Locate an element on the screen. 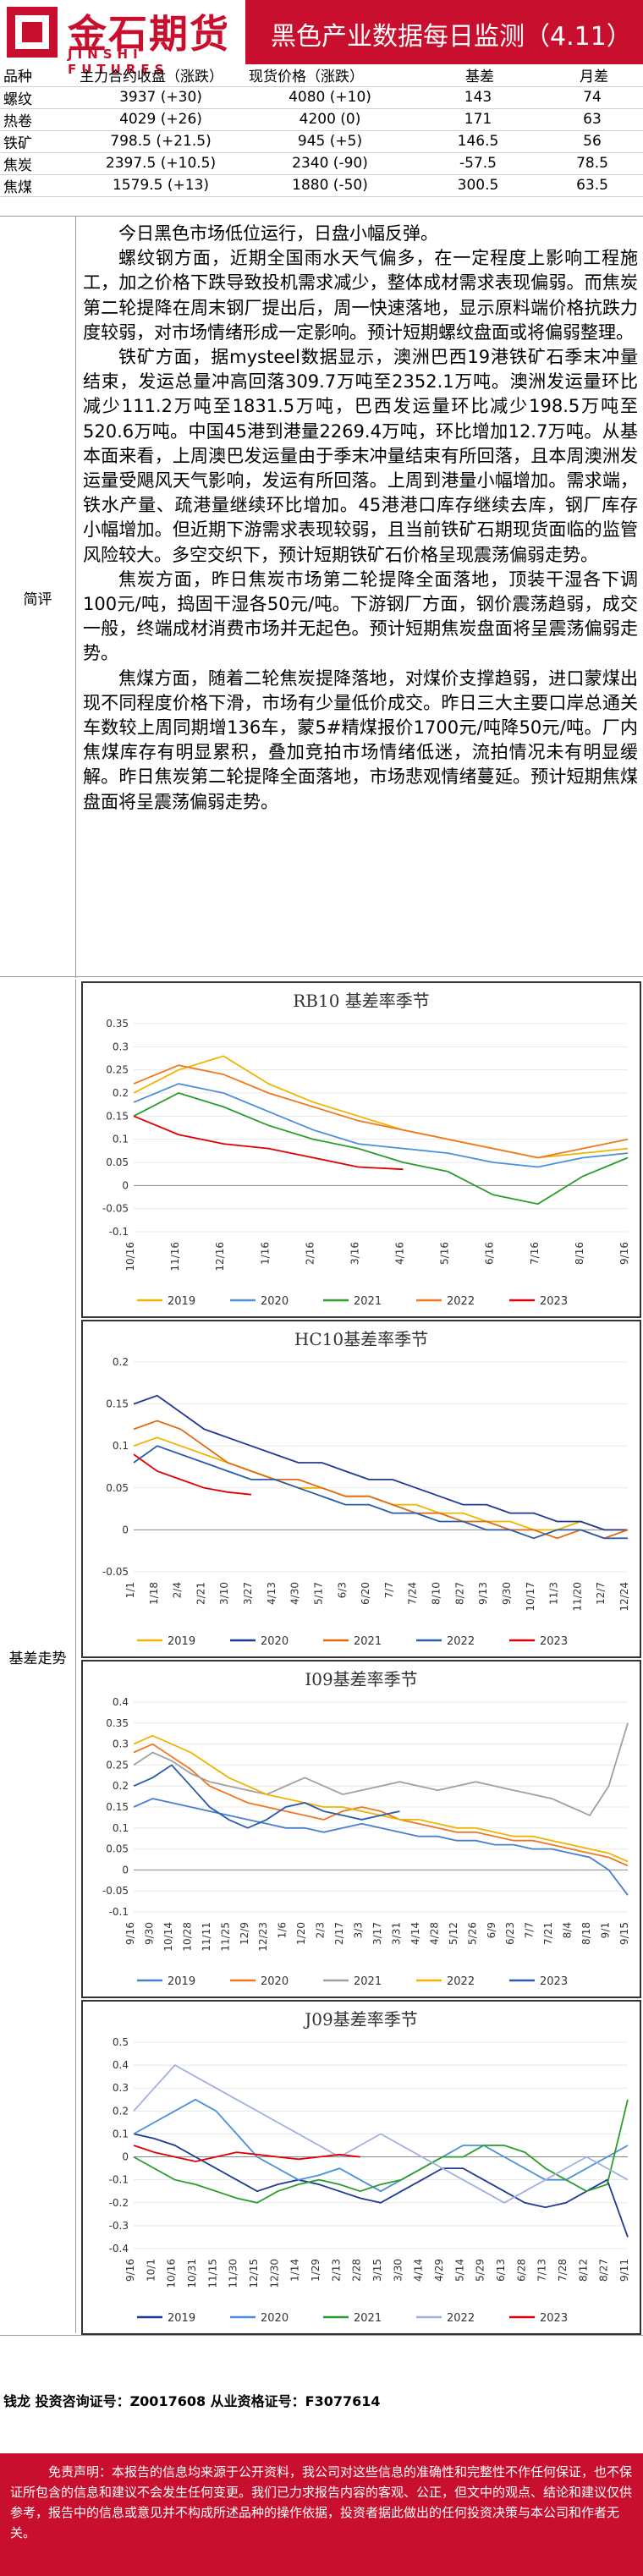  y-tick-label: -0.4 is located at coordinates (119, 2249).